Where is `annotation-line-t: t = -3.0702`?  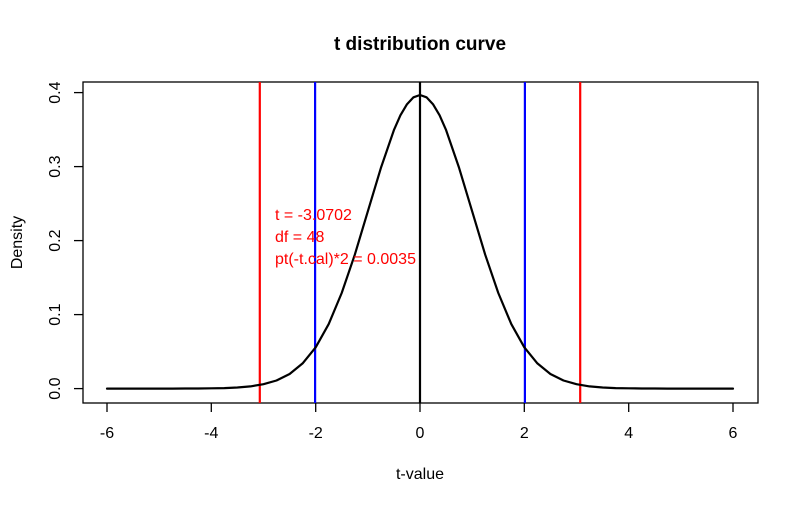
annotation-line-t: t = -3.0702 is located at coordinates (313, 215).